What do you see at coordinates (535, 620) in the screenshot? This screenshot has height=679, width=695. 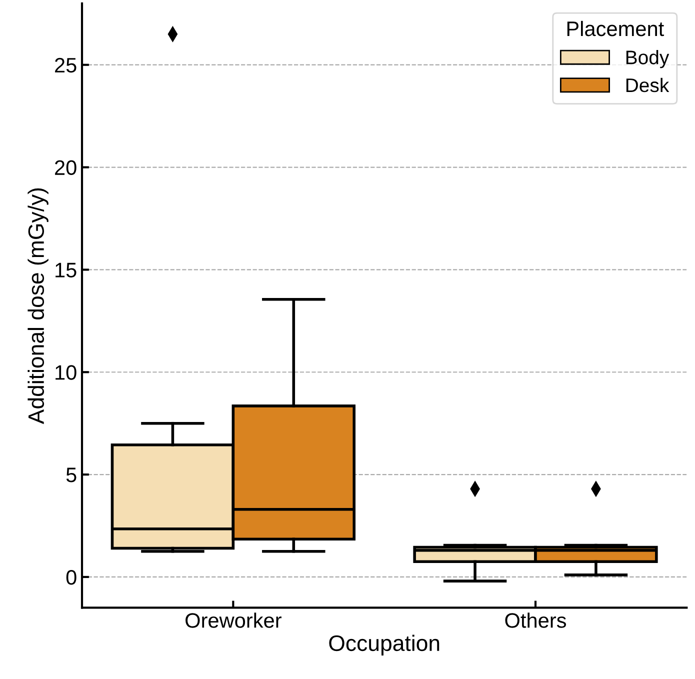 I see `x-tick-label: Others` at bounding box center [535, 620].